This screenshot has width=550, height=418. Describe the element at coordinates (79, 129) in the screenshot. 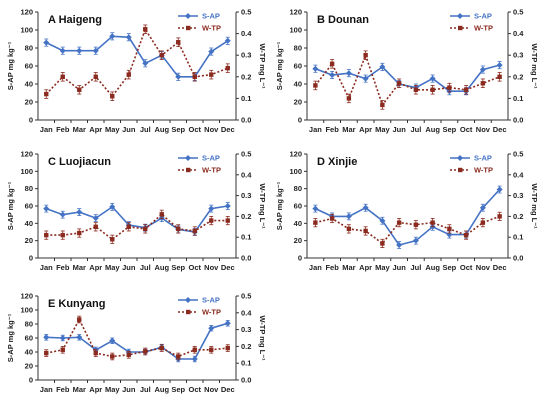

I see `x-tick-label: Mar` at that location.